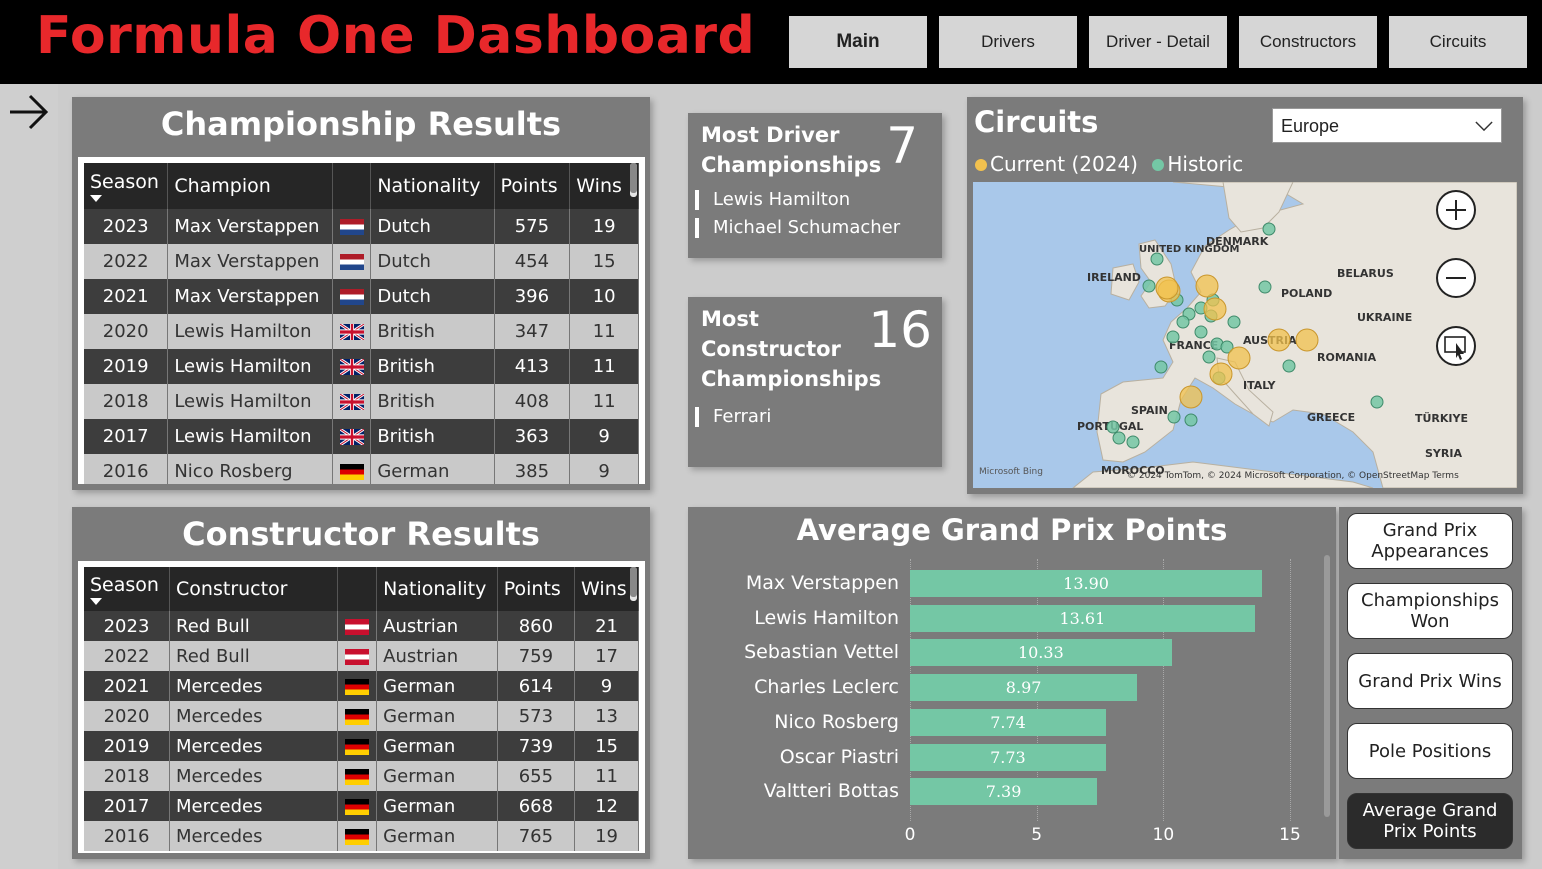  Describe the element at coordinates (1430, 611) in the screenshot. I see `metric-championships-wonbutton: Championships Won` at that location.